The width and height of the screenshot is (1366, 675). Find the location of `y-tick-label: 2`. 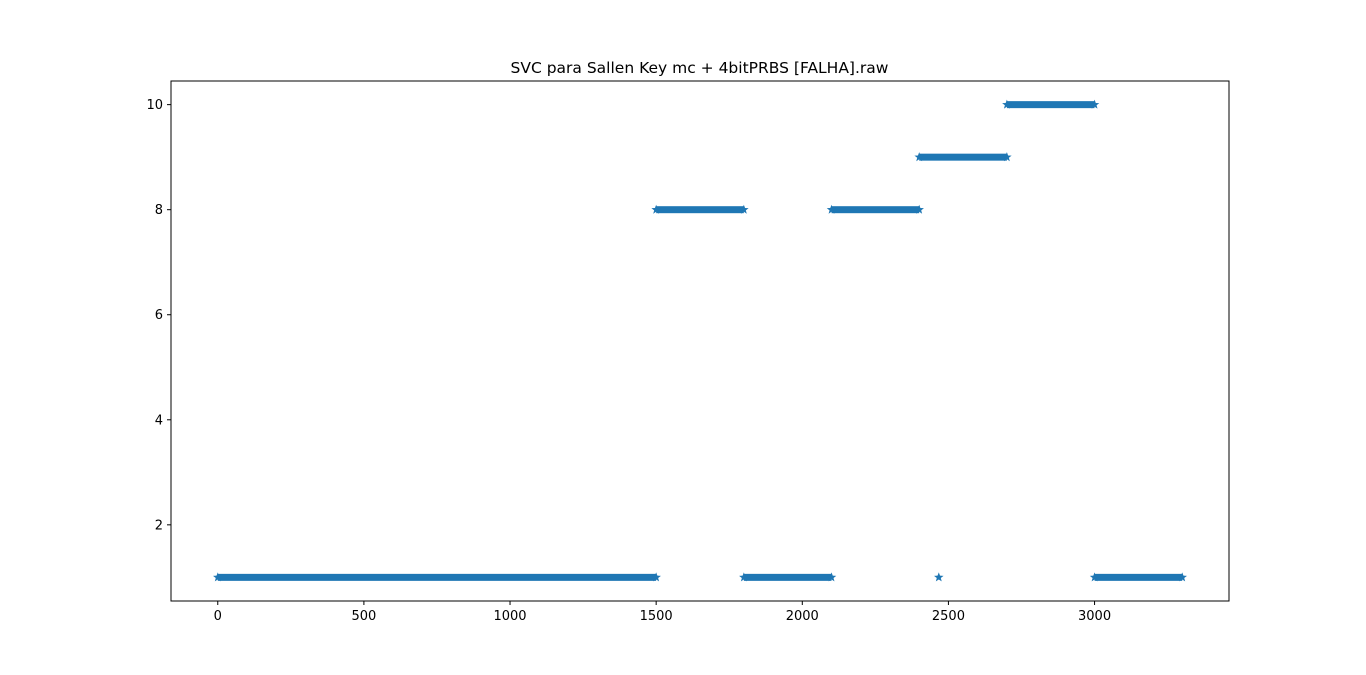

y-tick-label: 2 is located at coordinates (159, 525).